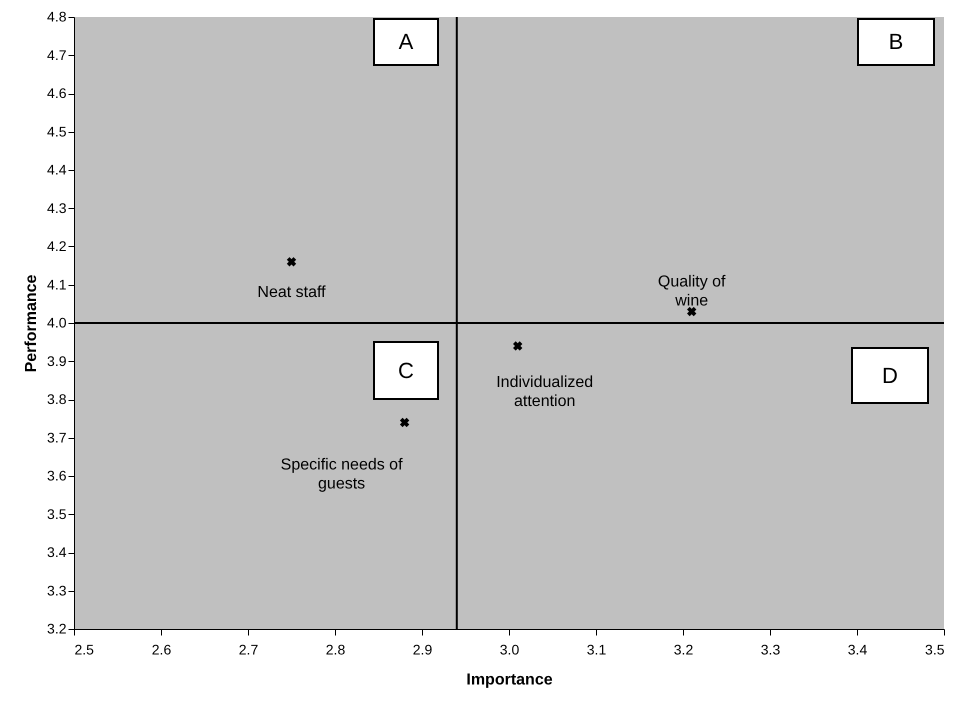 The image size is (964, 702). What do you see at coordinates (890, 375) in the screenshot?
I see `quadrant-label-box: D` at bounding box center [890, 375].